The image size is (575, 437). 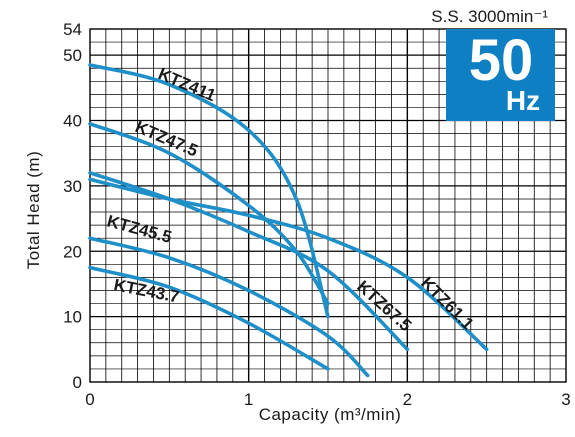 I want to click on x-tick-label: 1, so click(x=248, y=399).